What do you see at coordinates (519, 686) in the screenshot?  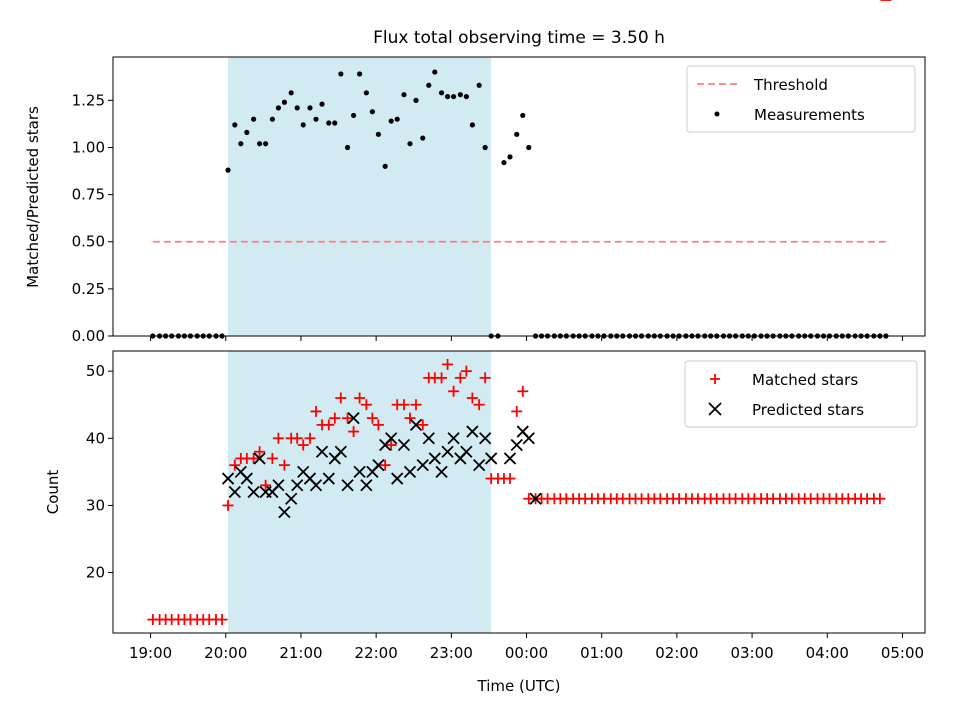 I see `x-axis-label: Time (UTC)` at bounding box center [519, 686].